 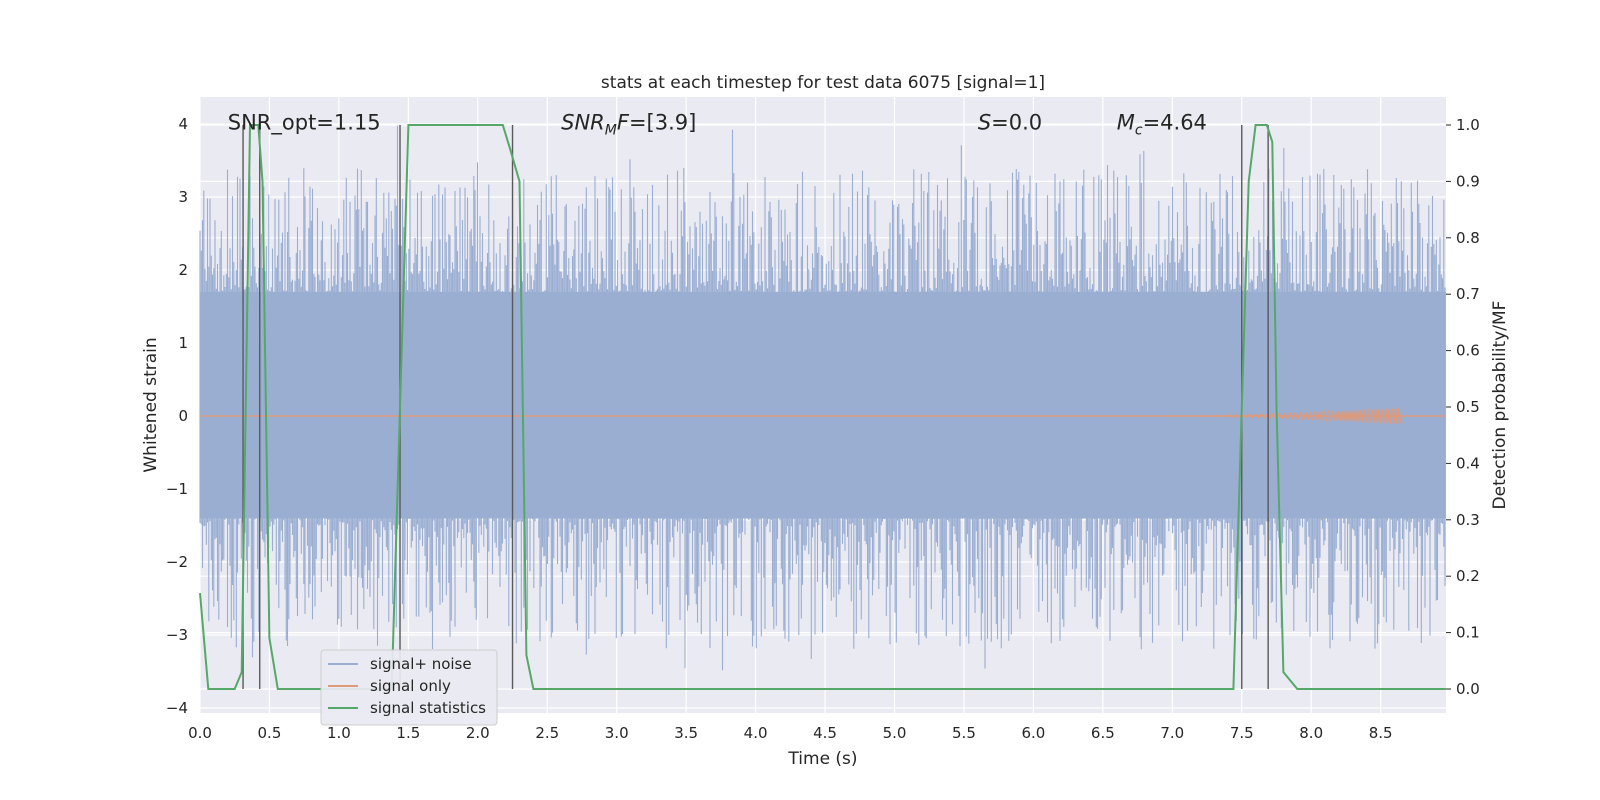 What do you see at coordinates (1381, 733) in the screenshot?
I see `x-tick-label: 8.5` at bounding box center [1381, 733].